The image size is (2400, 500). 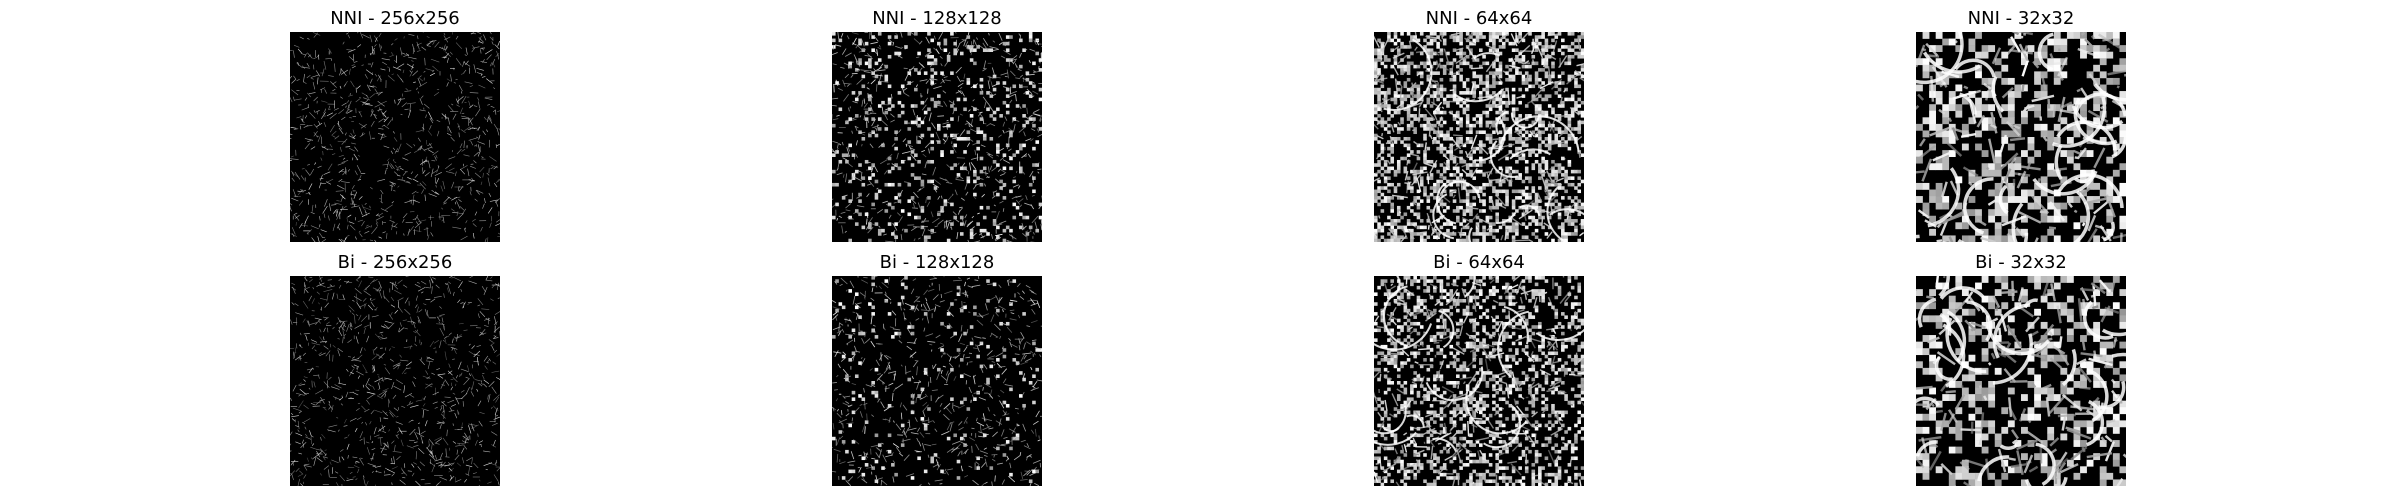 I want to click on panel-title: NNI - 256x256, so click(x=395, y=18).